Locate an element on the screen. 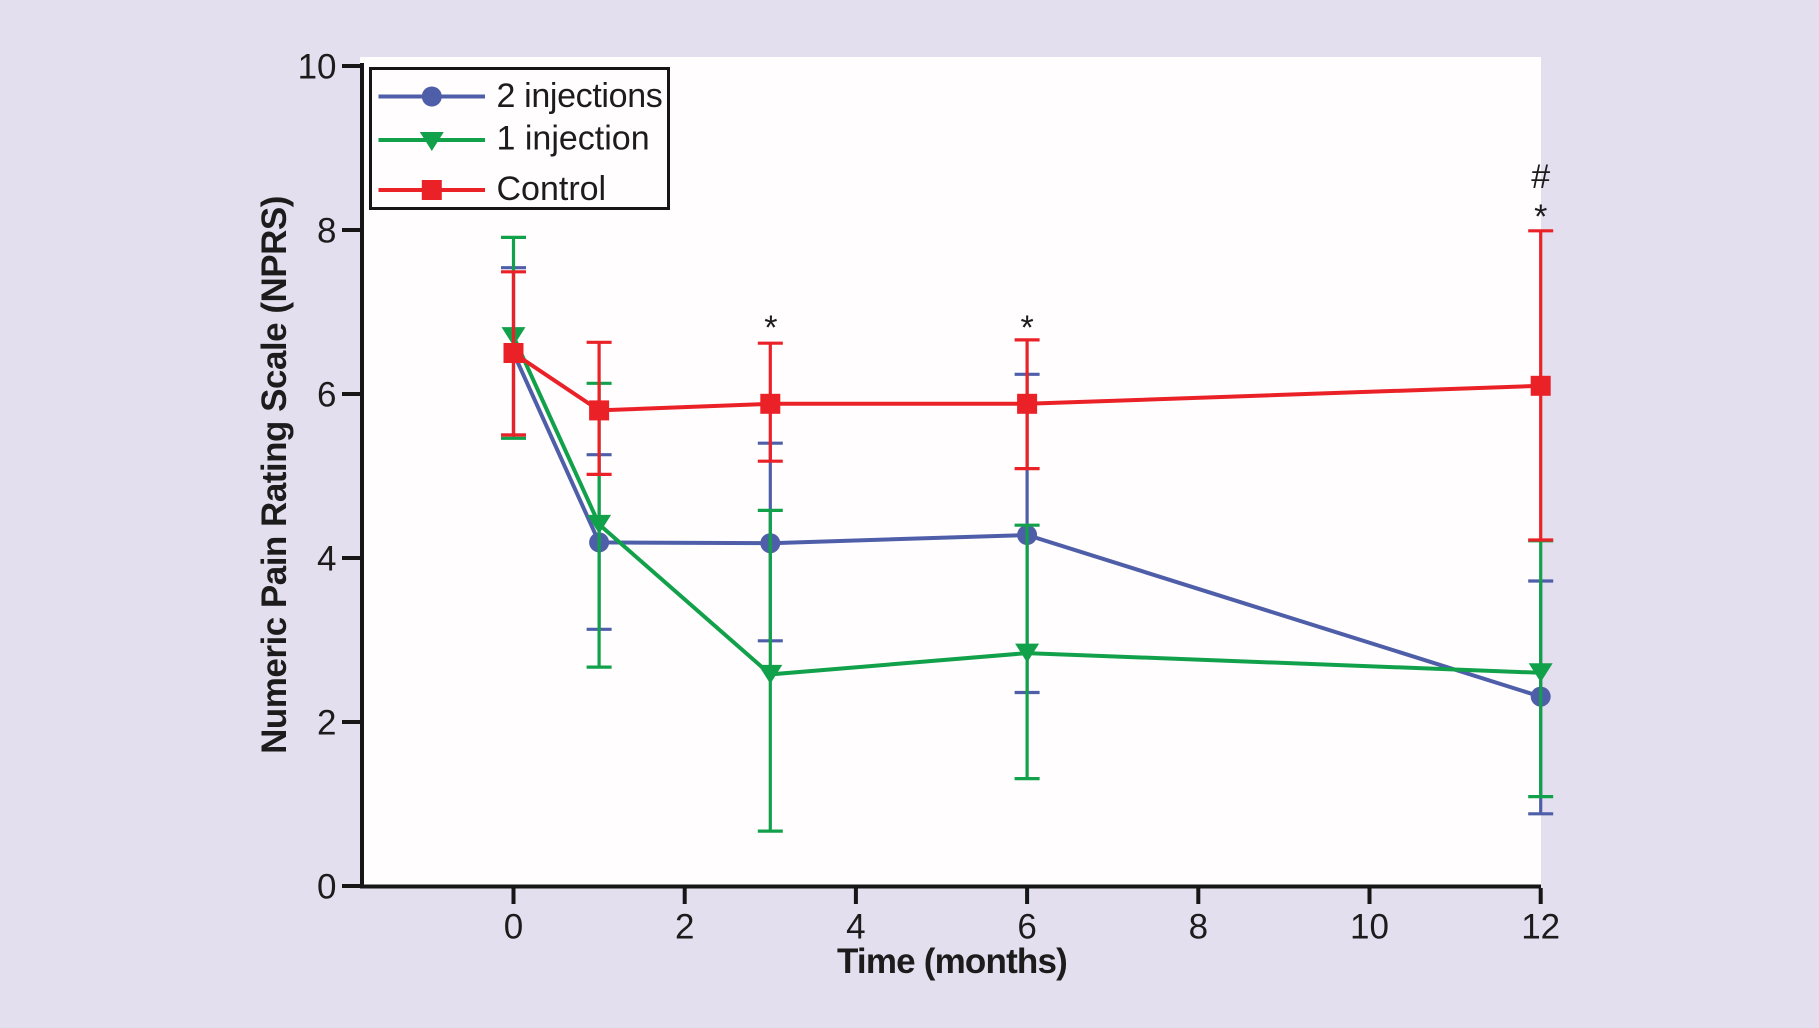 The image size is (1819, 1028). svg-text: 12 is located at coordinates (1540, 927).